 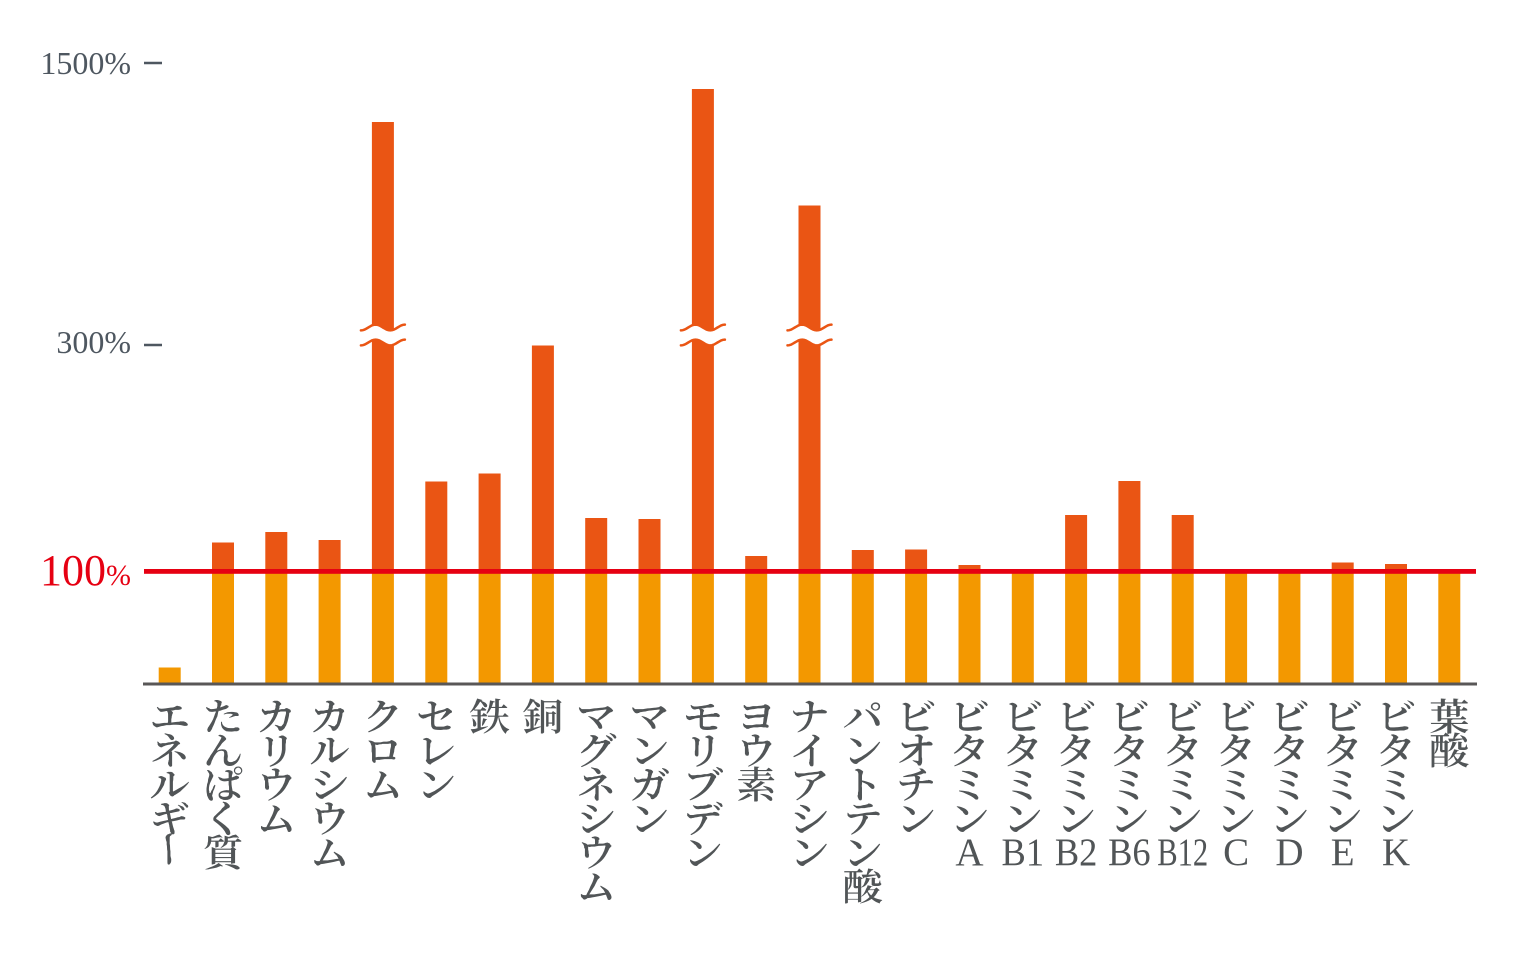 What do you see at coordinates (1182, 852) in the screenshot?
I see `svg-text: B12` at bounding box center [1182, 852].